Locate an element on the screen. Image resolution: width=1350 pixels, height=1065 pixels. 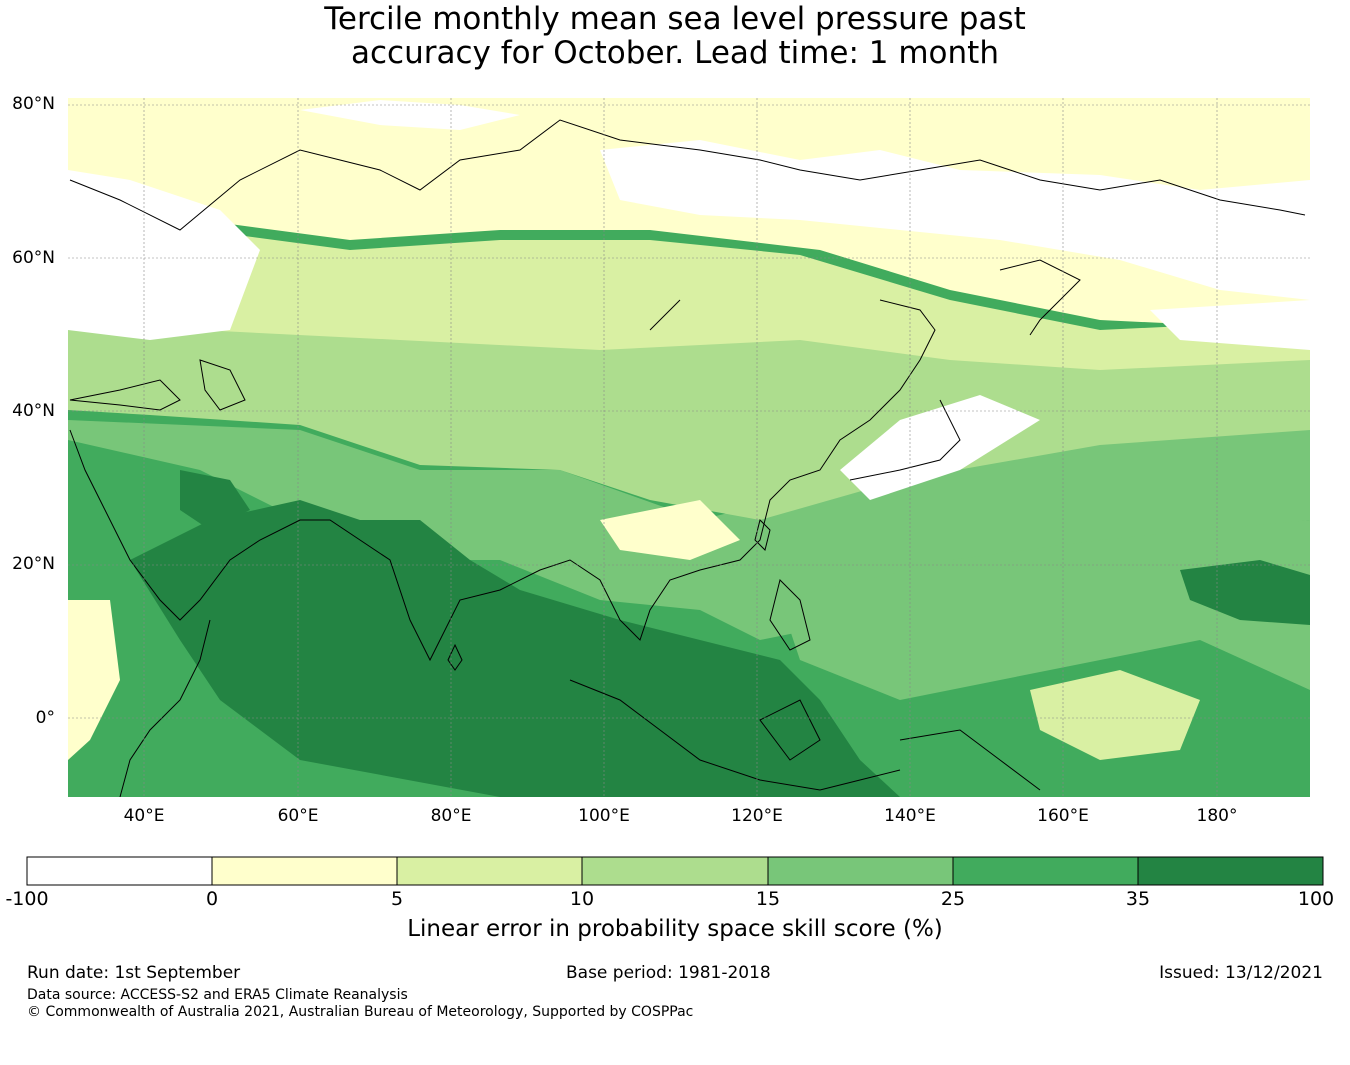
lon-label-180: 180° is located at coordinates (1217, 816).